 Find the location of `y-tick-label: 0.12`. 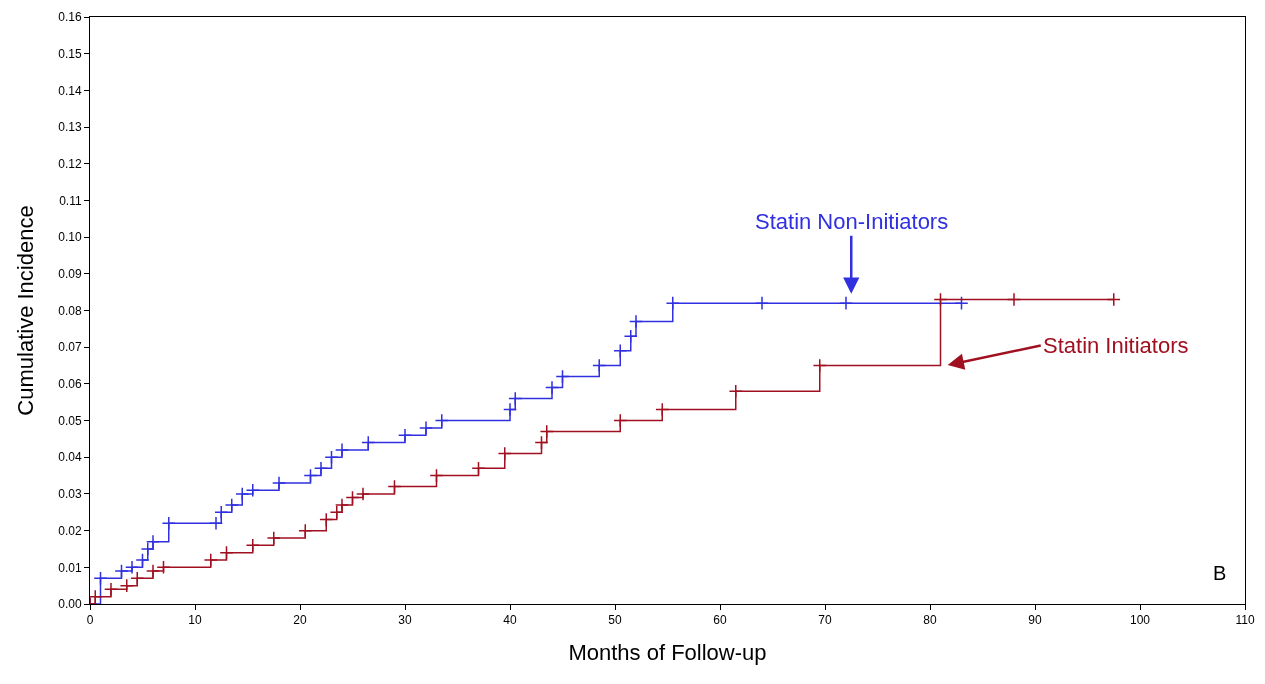

y-tick-label: 0.12 is located at coordinates (70, 163).